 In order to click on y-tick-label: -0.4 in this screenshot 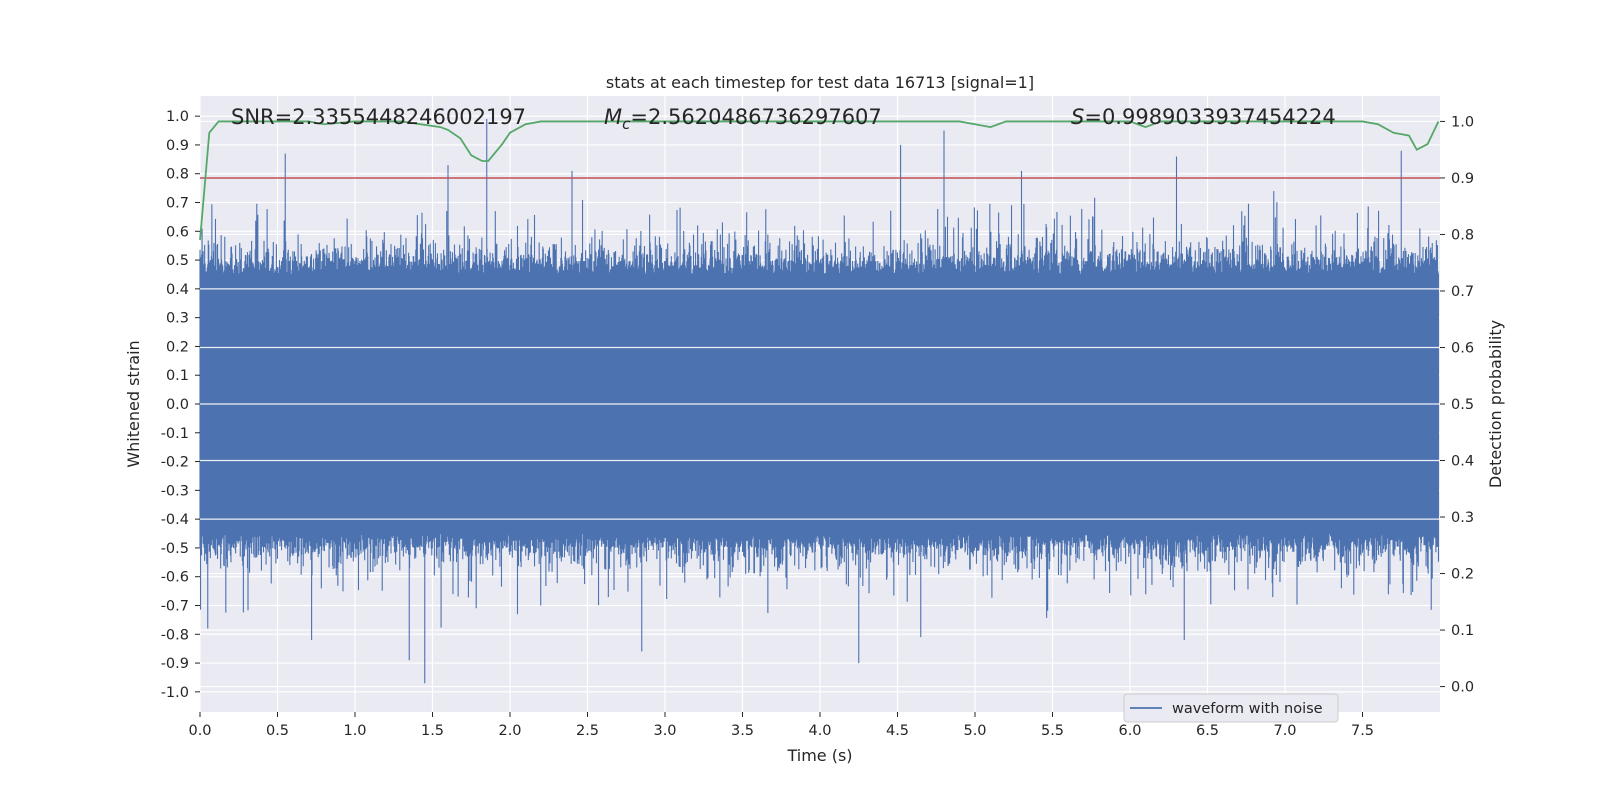, I will do `click(175, 520)`.